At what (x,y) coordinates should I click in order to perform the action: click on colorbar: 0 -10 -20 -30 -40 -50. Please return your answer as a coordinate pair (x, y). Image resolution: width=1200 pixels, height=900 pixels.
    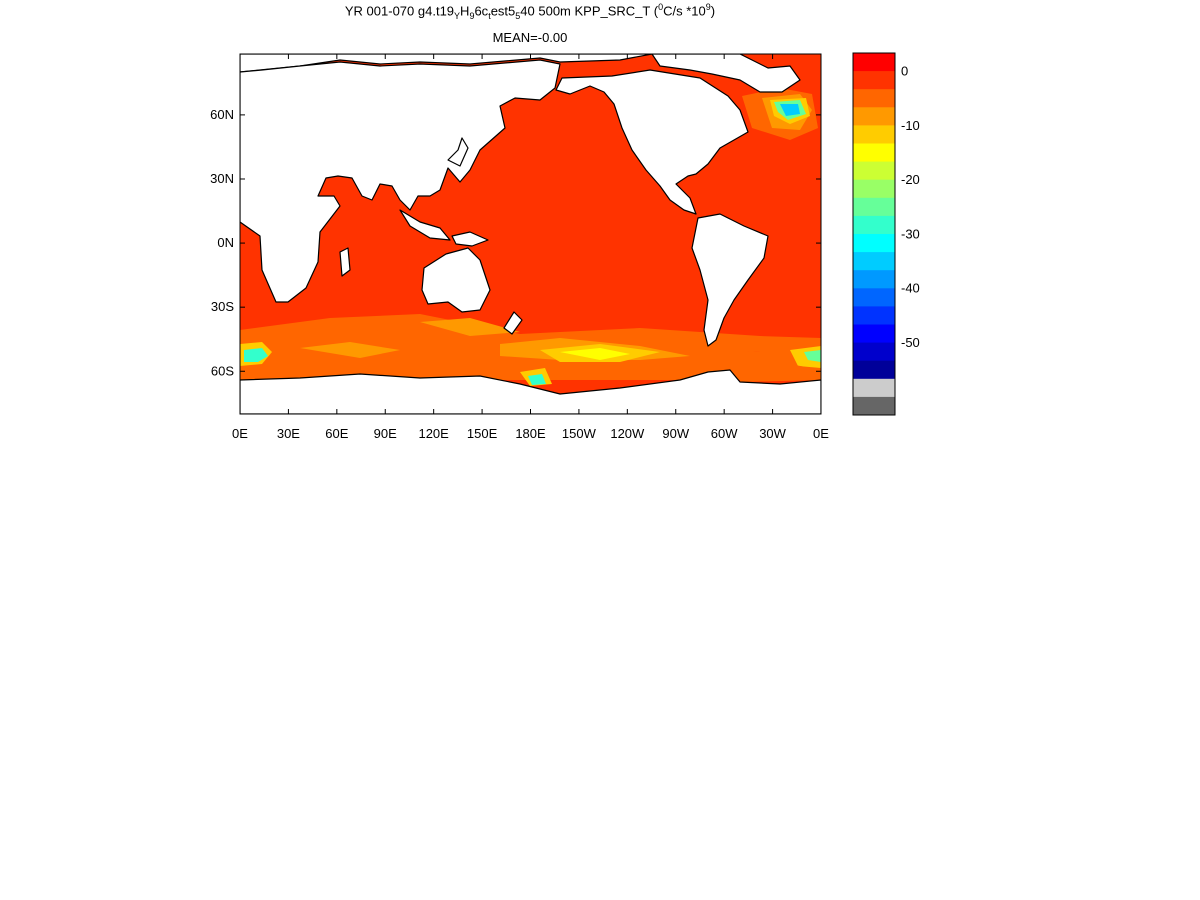
    Looking at the image, I should click on (886, 234).